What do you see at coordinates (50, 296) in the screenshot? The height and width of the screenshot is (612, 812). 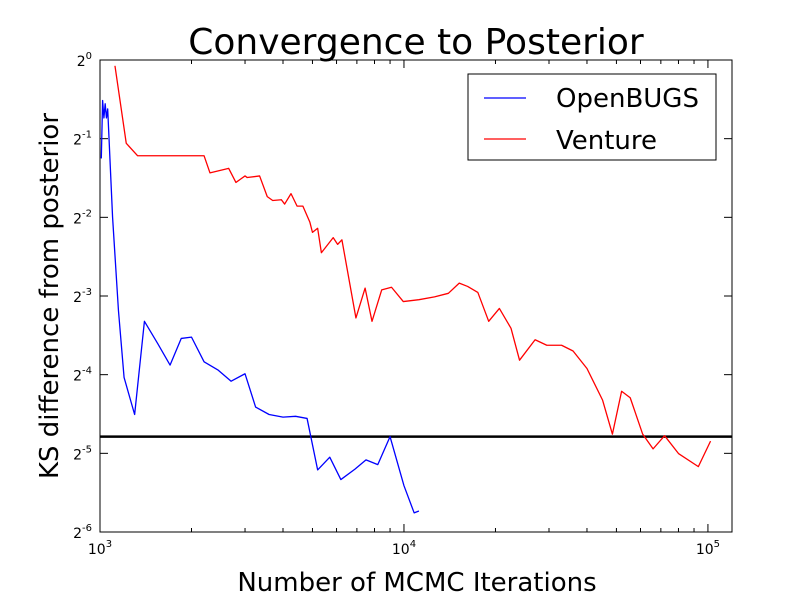 I see `y-axis-label: KS difference from posterior` at bounding box center [50, 296].